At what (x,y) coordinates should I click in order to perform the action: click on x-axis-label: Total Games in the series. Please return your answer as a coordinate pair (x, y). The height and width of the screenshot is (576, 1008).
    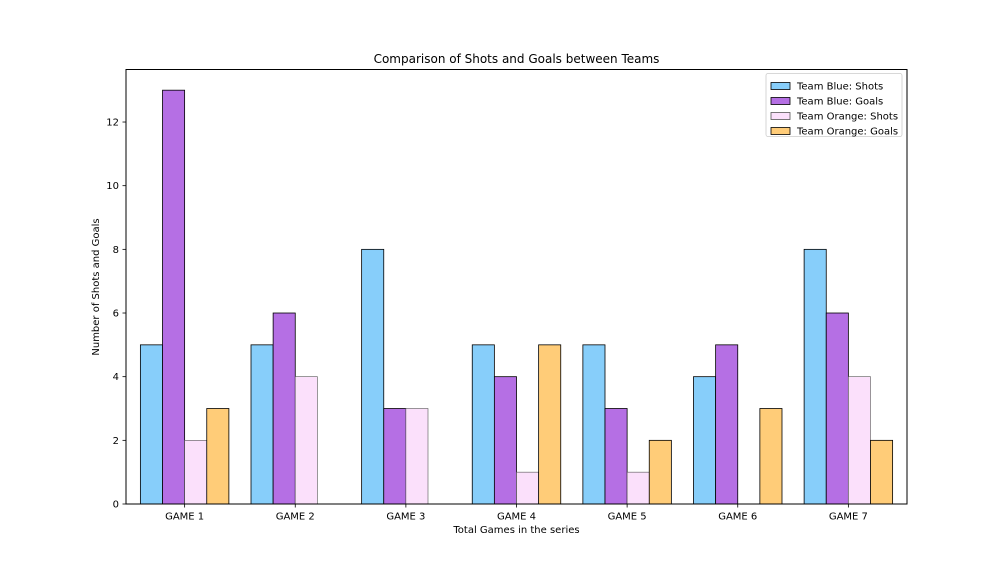
    Looking at the image, I should click on (515, 530).